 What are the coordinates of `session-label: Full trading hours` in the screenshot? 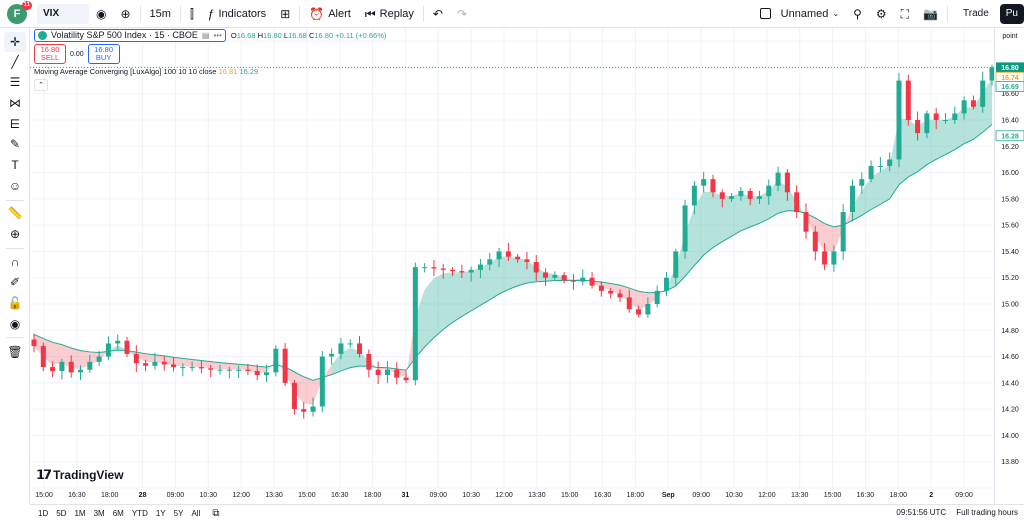 It's located at (987, 512).